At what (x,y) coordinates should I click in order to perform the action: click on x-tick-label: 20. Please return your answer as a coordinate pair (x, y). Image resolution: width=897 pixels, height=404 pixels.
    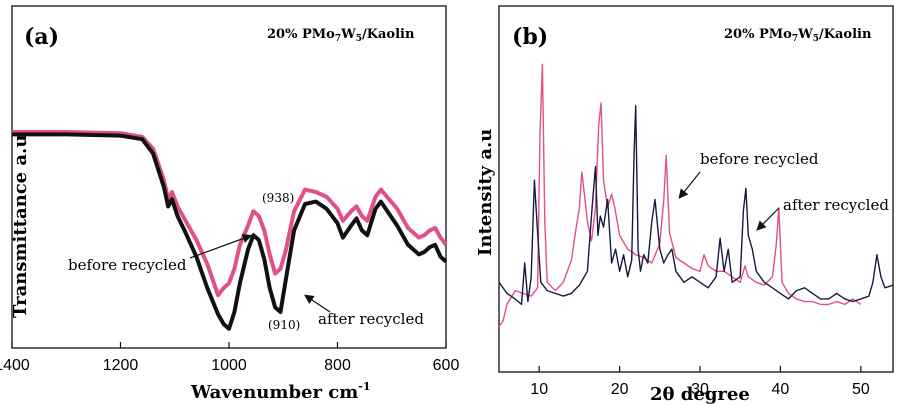
    Looking at the image, I should click on (620, 389).